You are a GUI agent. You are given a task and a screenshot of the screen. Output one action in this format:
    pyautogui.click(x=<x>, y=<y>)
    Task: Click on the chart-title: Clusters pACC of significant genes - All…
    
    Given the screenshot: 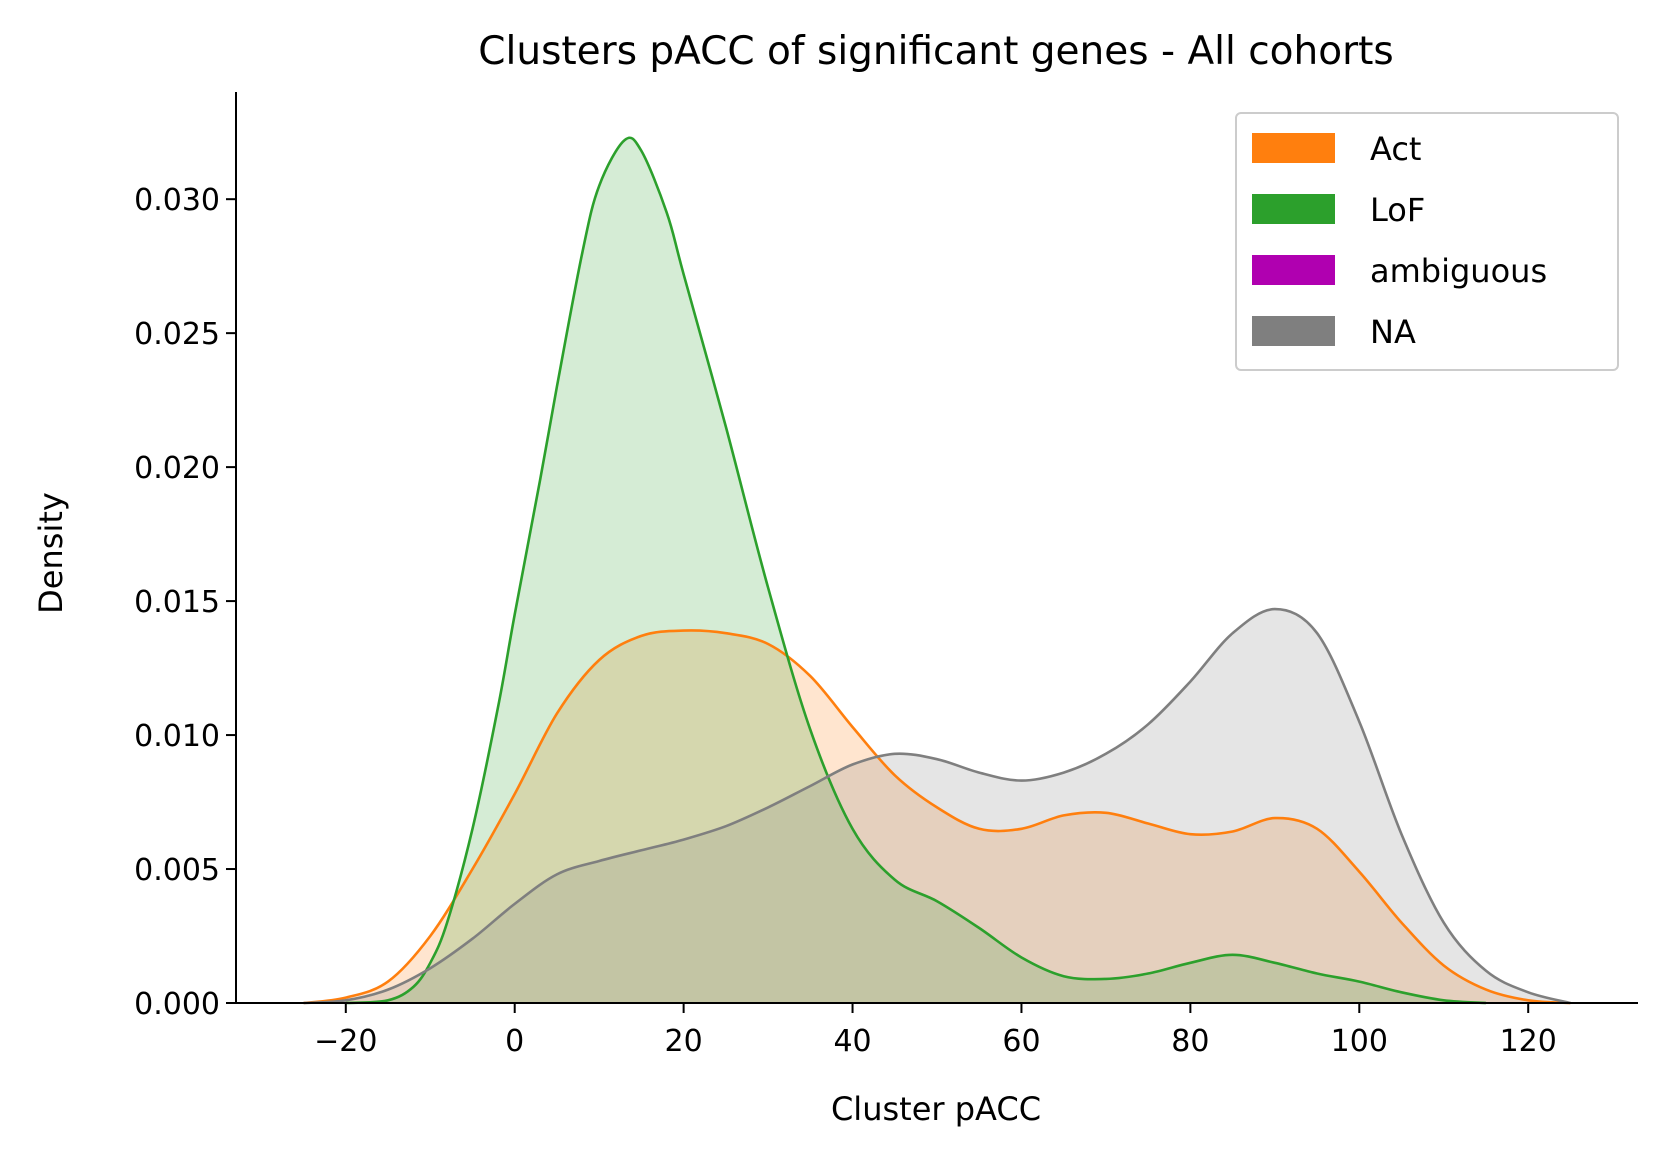 What is the action you would take?
    pyautogui.click(x=935, y=51)
    